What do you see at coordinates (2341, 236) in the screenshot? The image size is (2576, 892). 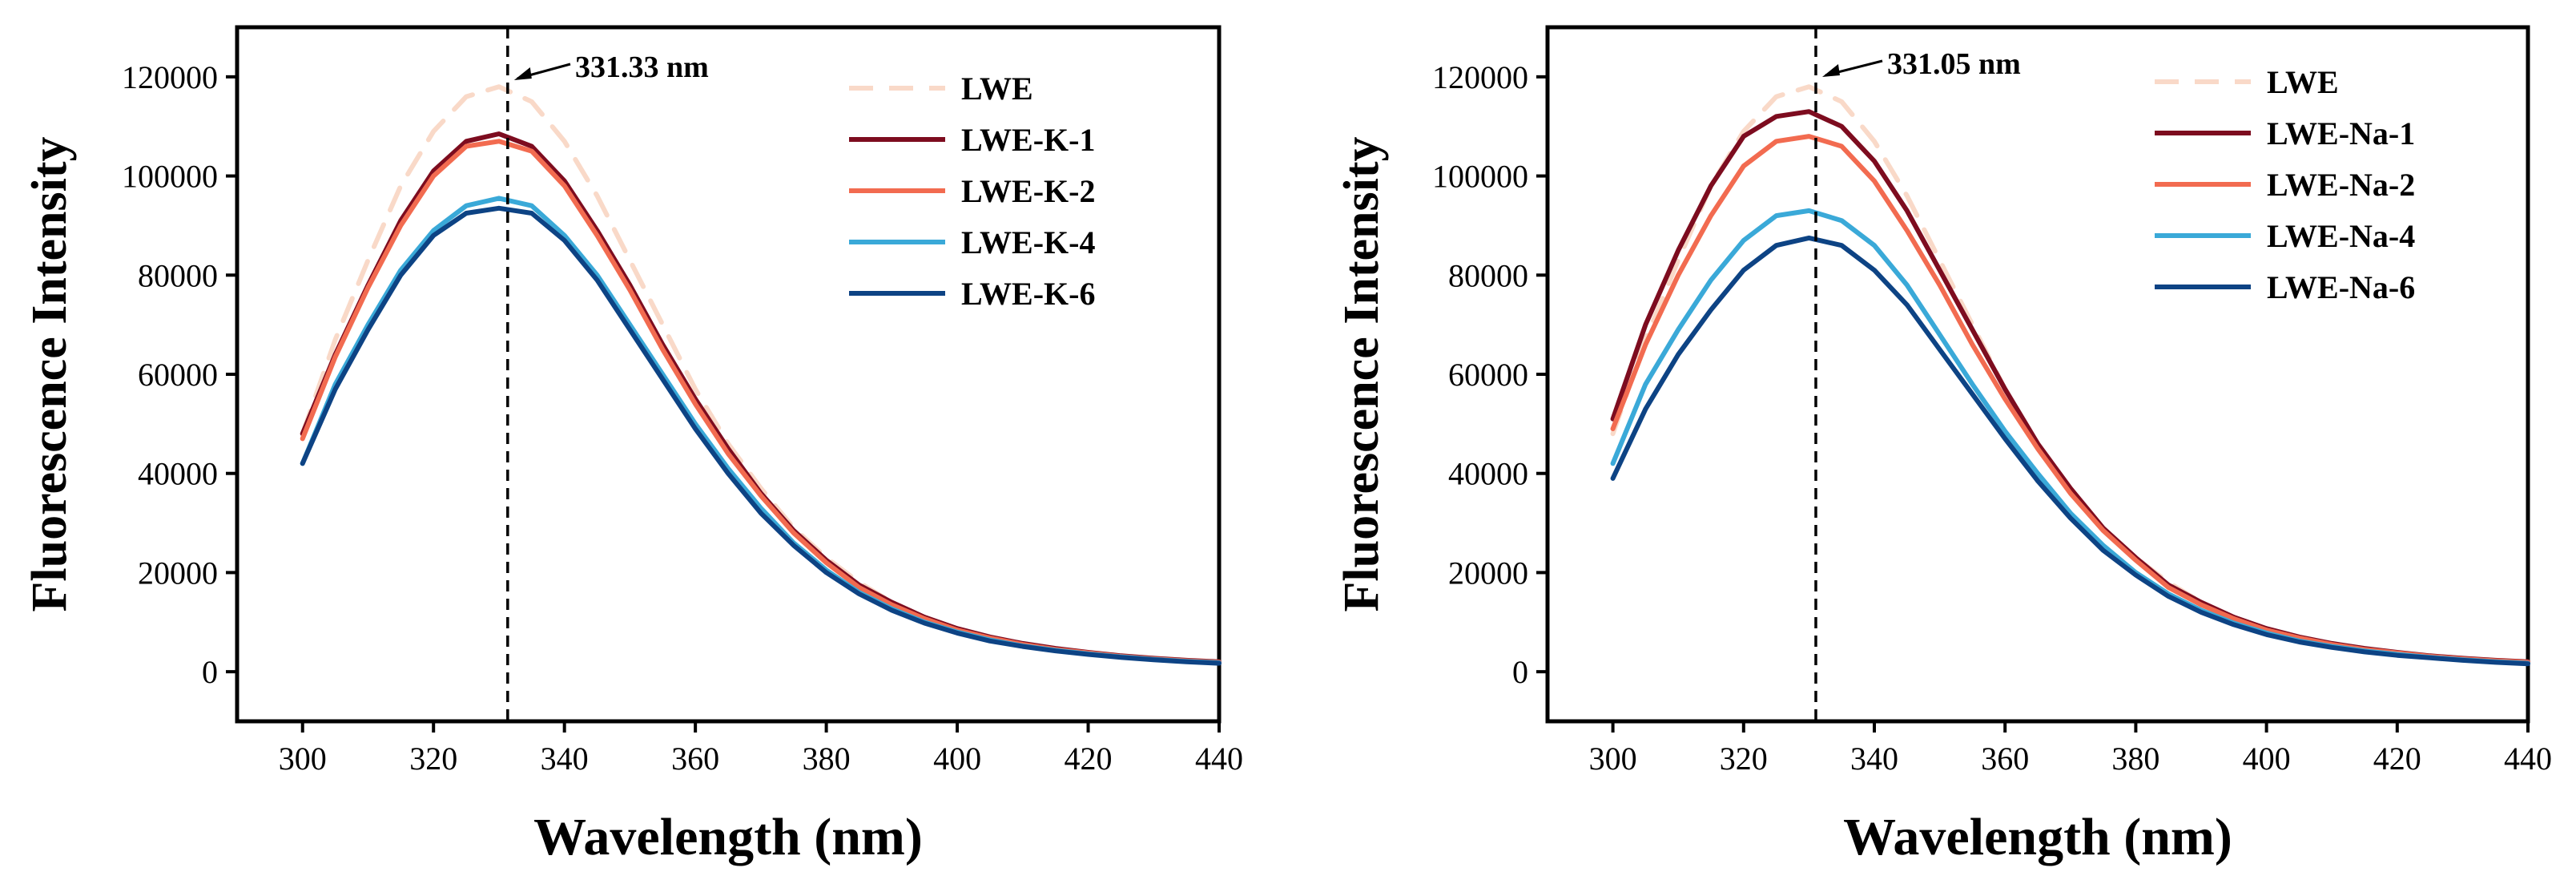 I see `legend-label: LWE-Na-4` at bounding box center [2341, 236].